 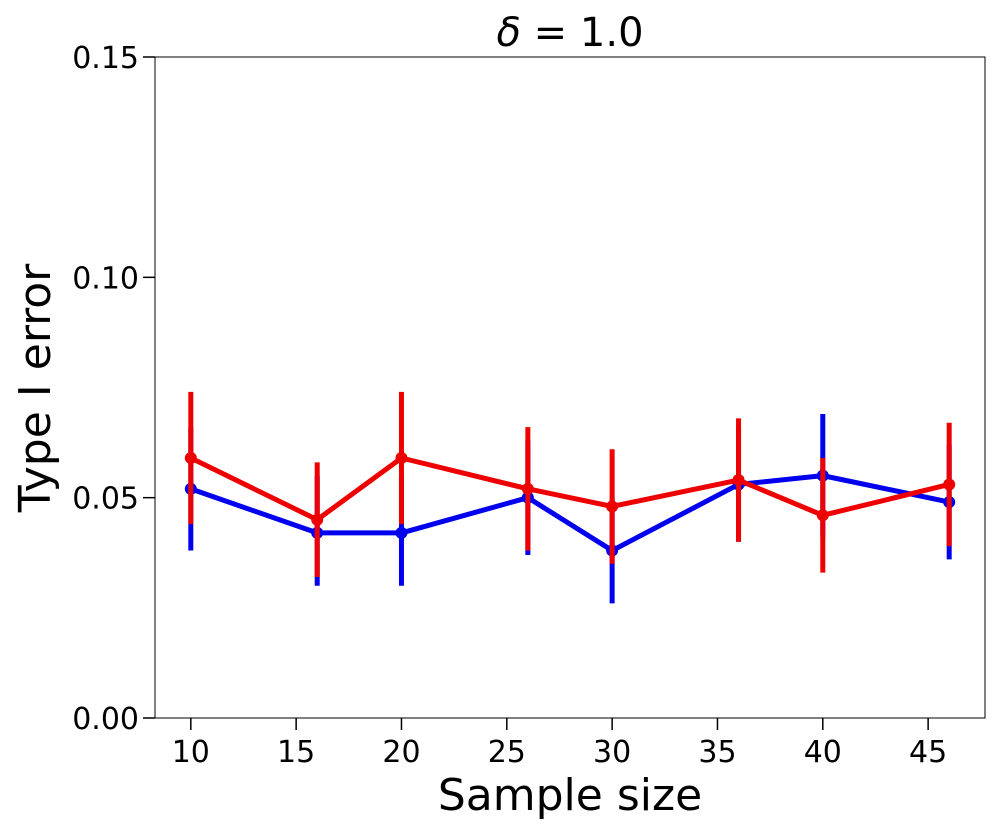 What do you see at coordinates (401, 532) in the screenshot?
I see `blue-series-point` at bounding box center [401, 532].